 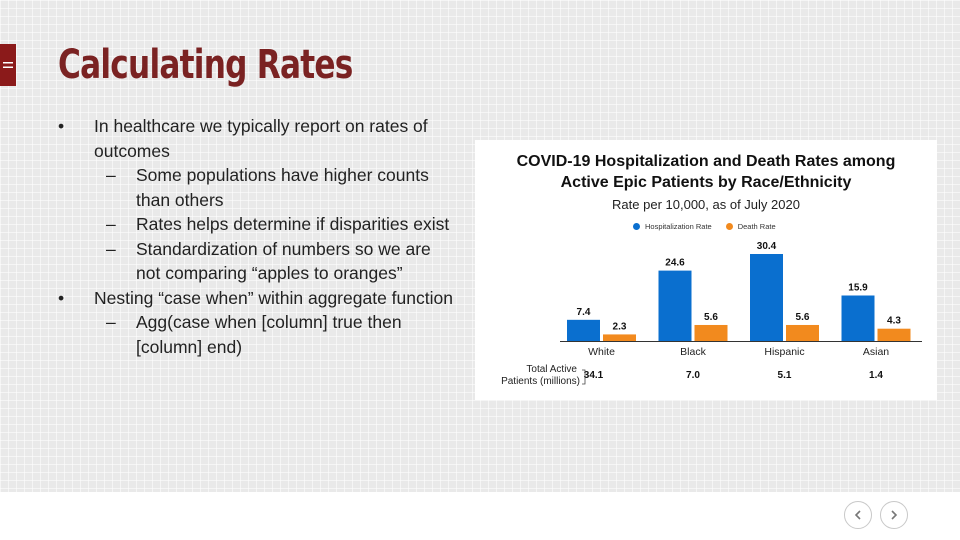 I want to click on legend-item-death: Death Rate, so click(x=750, y=226).